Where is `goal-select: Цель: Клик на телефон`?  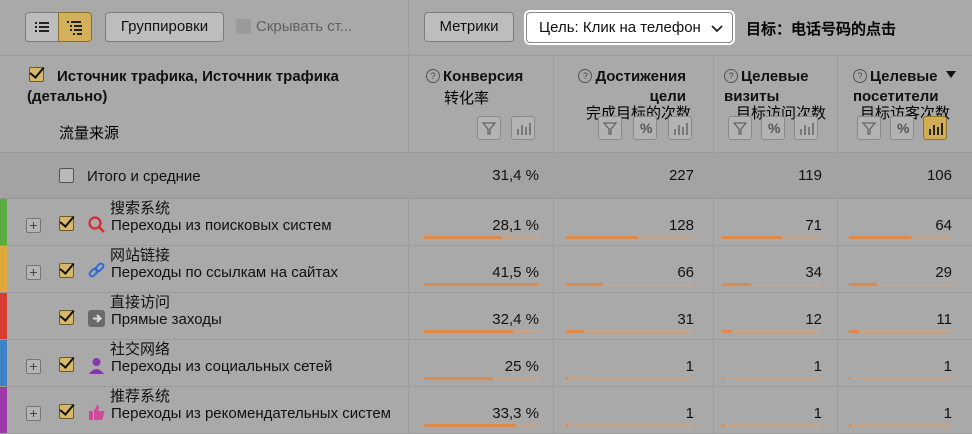
goal-select: Цель: Клик на телефон is located at coordinates (629, 27).